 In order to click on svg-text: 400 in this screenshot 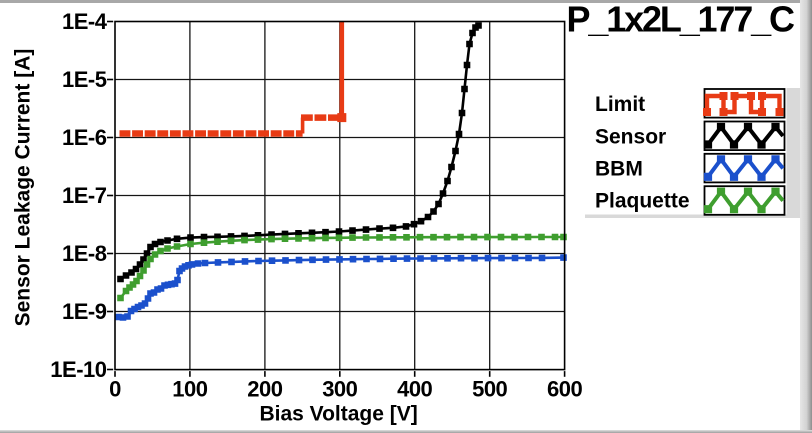, I will do `click(414, 389)`.